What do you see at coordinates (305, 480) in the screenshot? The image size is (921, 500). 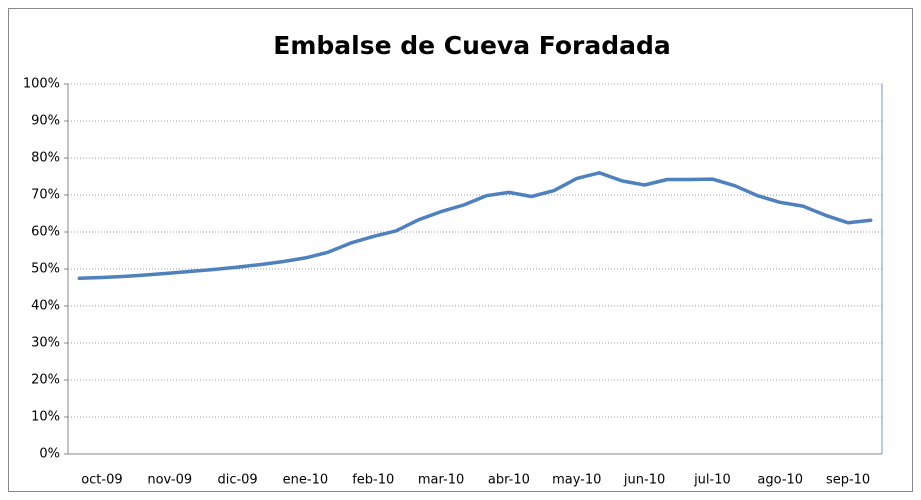 I see `x-tick-label: ene-10` at bounding box center [305, 480].